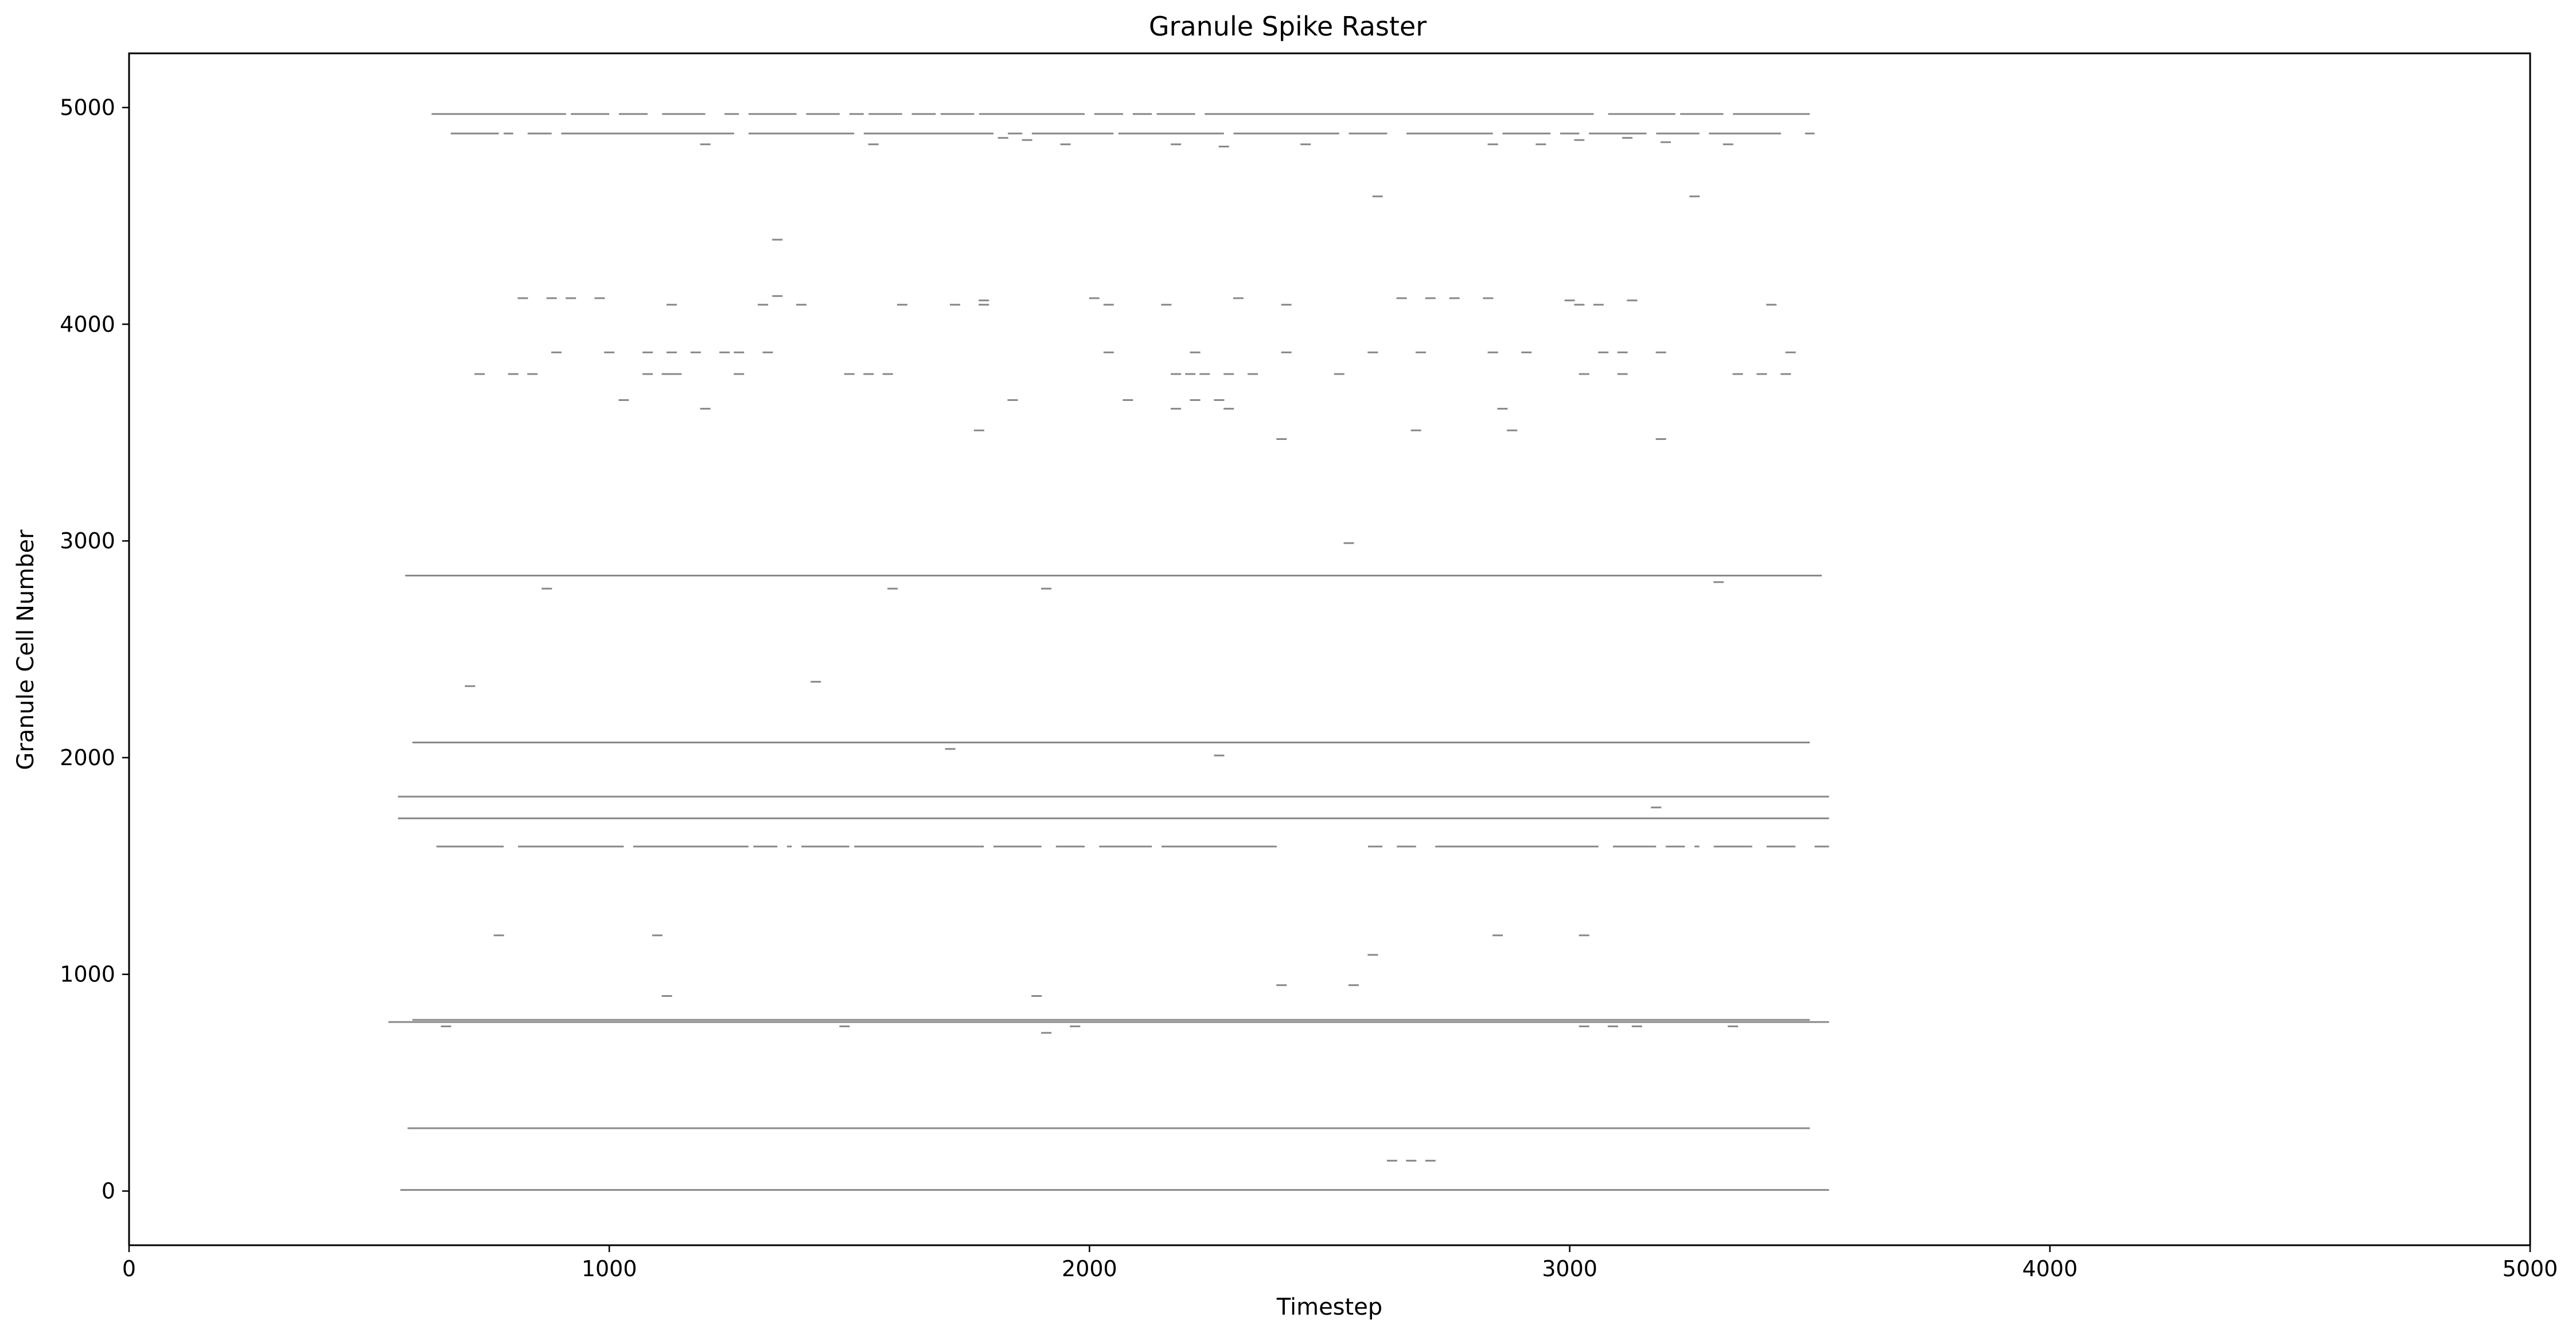  I want to click on y-tick-label: 4000, so click(88, 324).